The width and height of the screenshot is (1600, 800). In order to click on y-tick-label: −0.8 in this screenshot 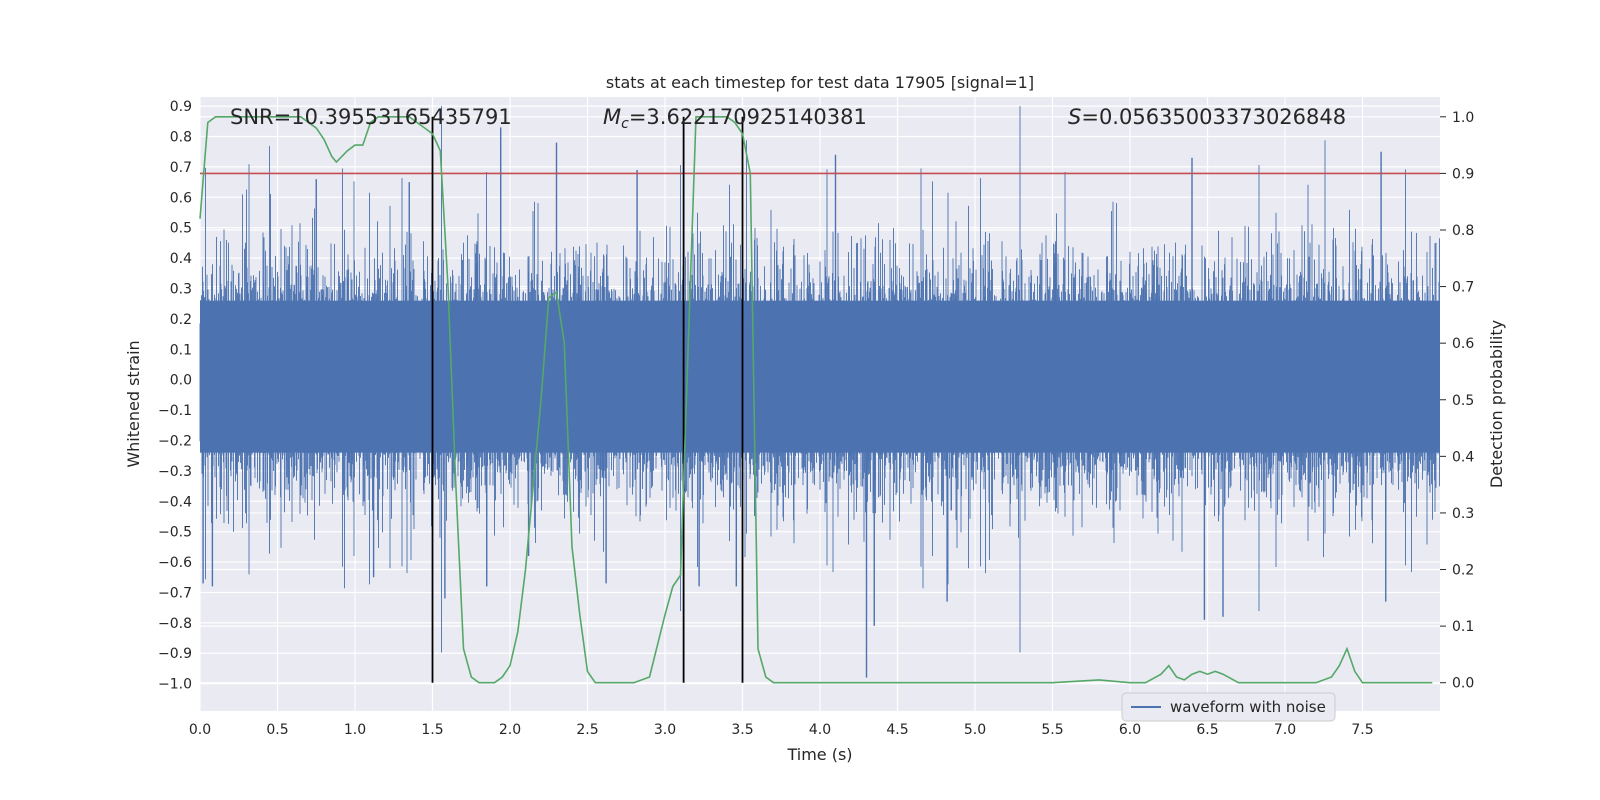, I will do `click(175, 624)`.